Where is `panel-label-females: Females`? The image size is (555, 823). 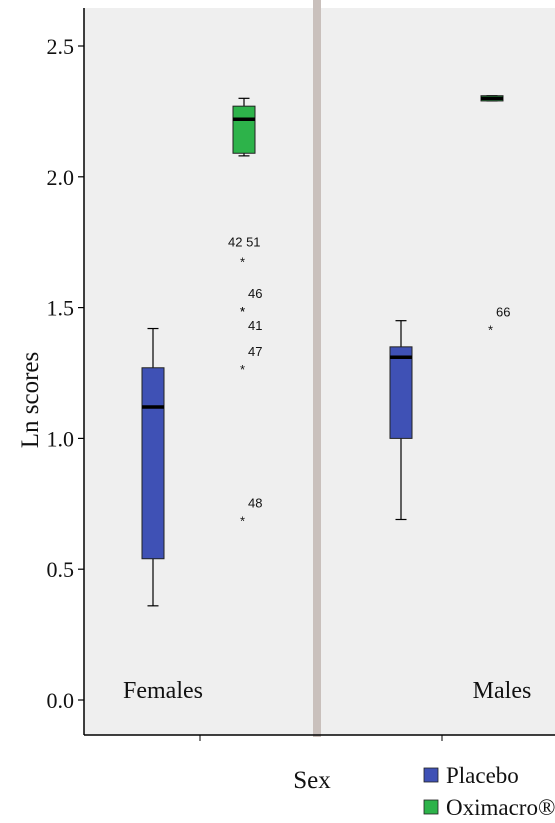
panel-label-females: Females is located at coordinates (163, 691).